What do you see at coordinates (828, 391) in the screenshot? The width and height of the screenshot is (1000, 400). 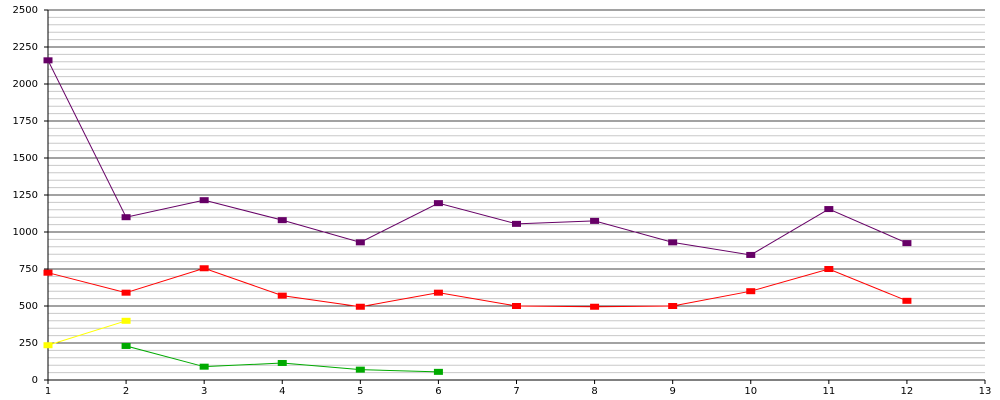 I see `x-tick-label: 11` at bounding box center [828, 391].